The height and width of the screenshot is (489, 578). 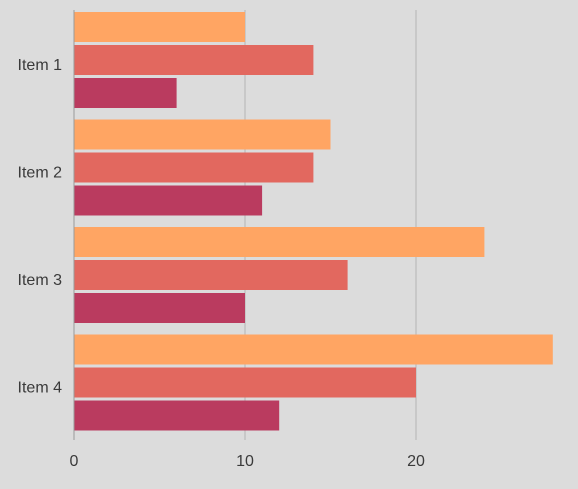 What do you see at coordinates (74, 461) in the screenshot?
I see `x-tick-label: 0` at bounding box center [74, 461].